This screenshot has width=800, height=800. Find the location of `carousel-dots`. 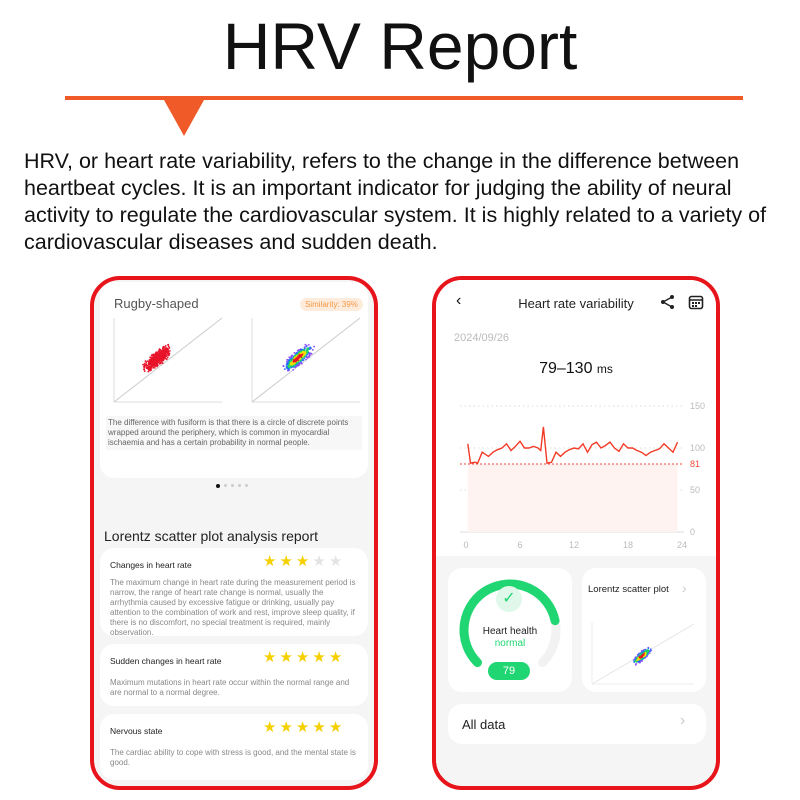

carousel-dots is located at coordinates (232, 486).